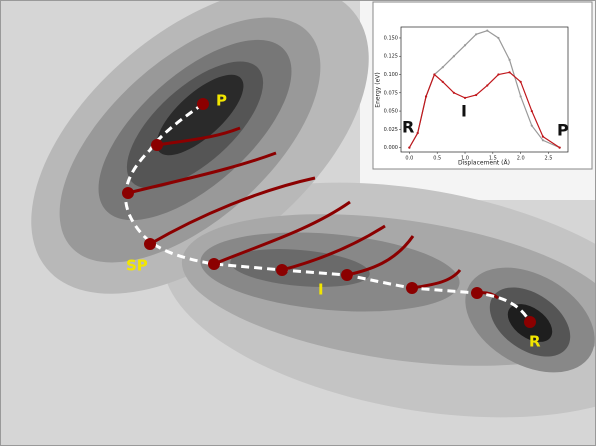  I want to click on y-tick-label: 0.075, so click(391, 93).